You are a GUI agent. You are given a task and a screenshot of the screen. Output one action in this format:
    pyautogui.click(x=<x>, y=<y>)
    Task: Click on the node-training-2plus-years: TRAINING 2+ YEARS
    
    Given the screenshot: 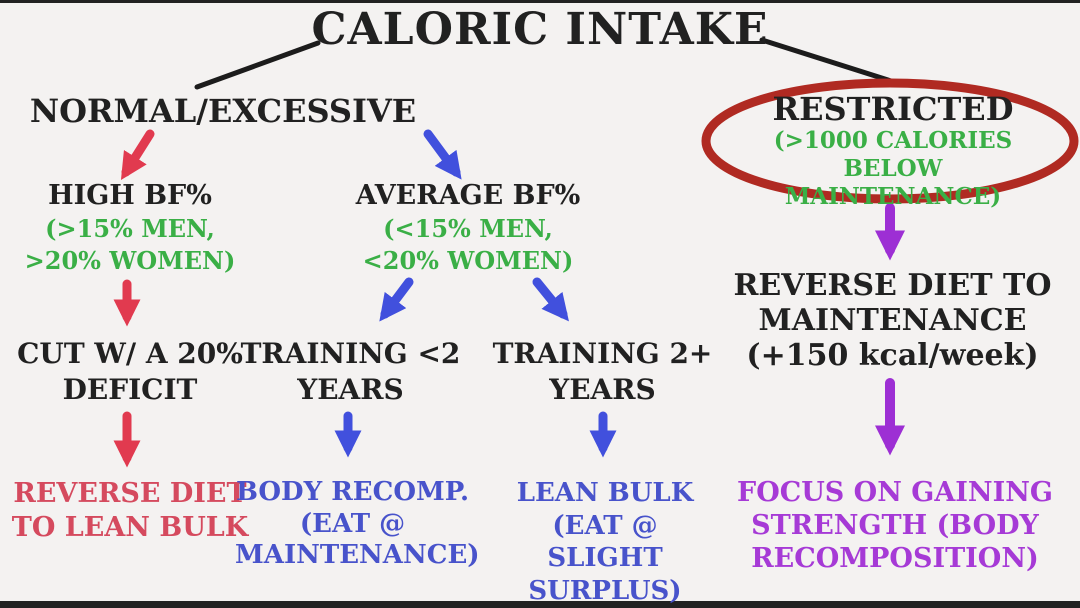 What is the action you would take?
    pyautogui.click(x=602, y=372)
    